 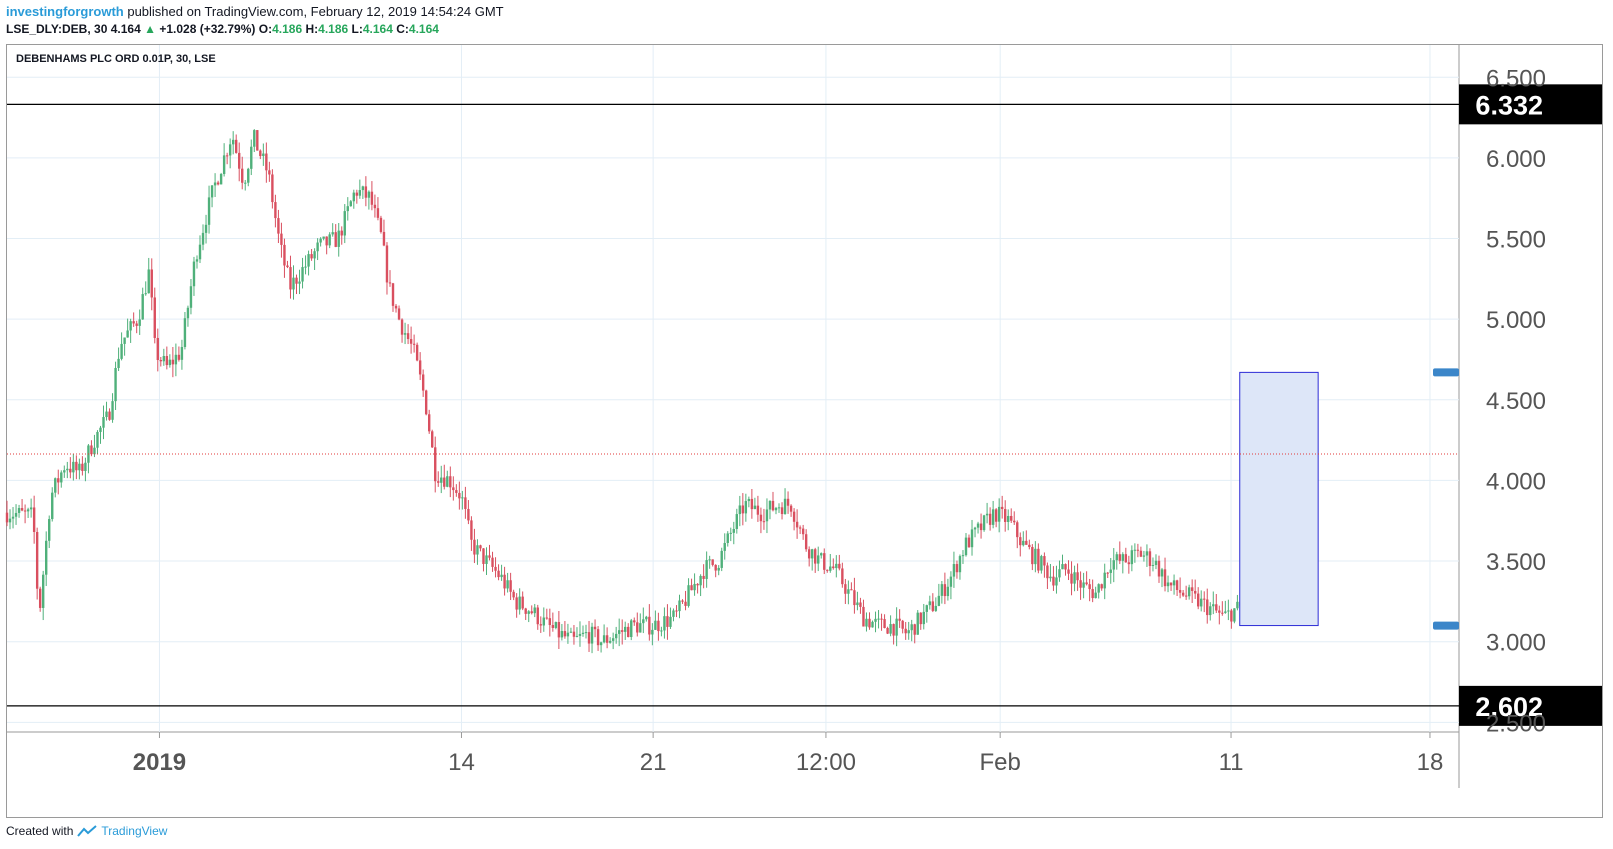 I want to click on high-label: H:, so click(x=312, y=29).